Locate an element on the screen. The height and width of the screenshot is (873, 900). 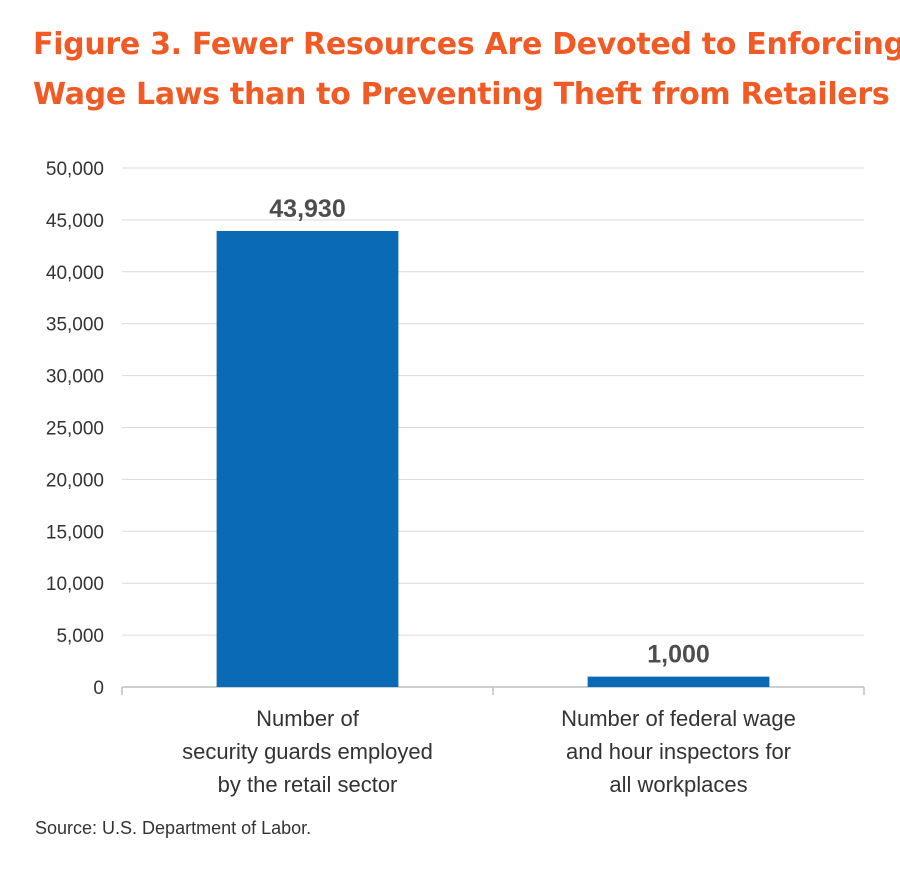
y-tick-label: 40,000 is located at coordinates (75, 273).